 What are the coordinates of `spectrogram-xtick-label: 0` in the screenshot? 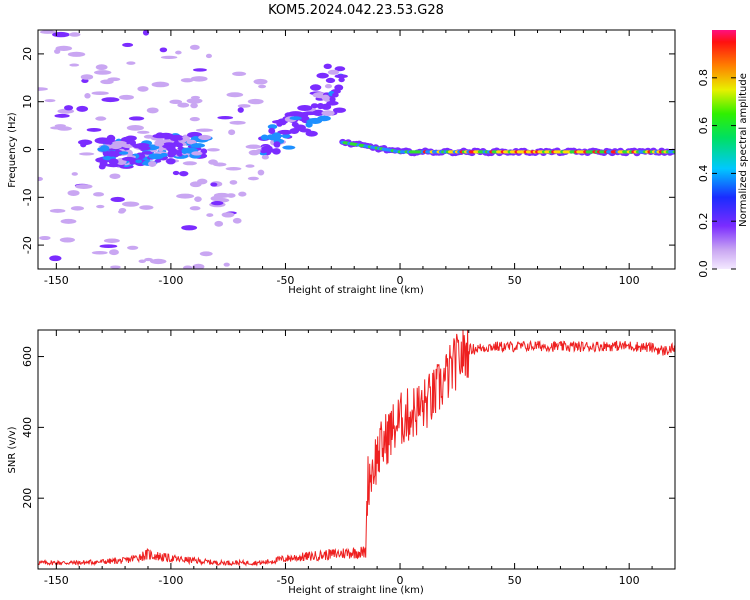 It's located at (400, 280).